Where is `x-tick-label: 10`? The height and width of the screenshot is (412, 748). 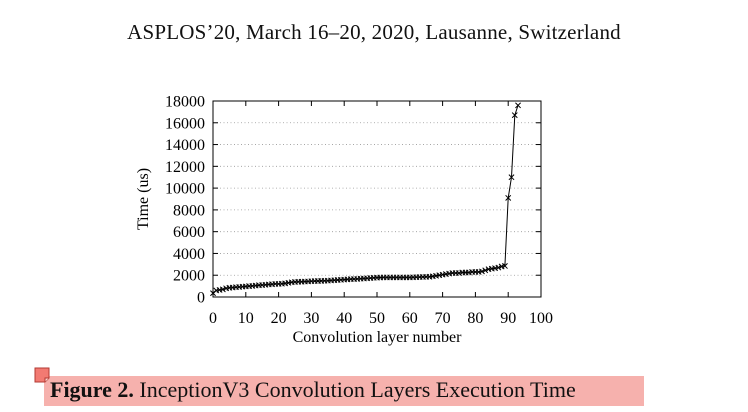 x-tick-label: 10 is located at coordinates (246, 318).